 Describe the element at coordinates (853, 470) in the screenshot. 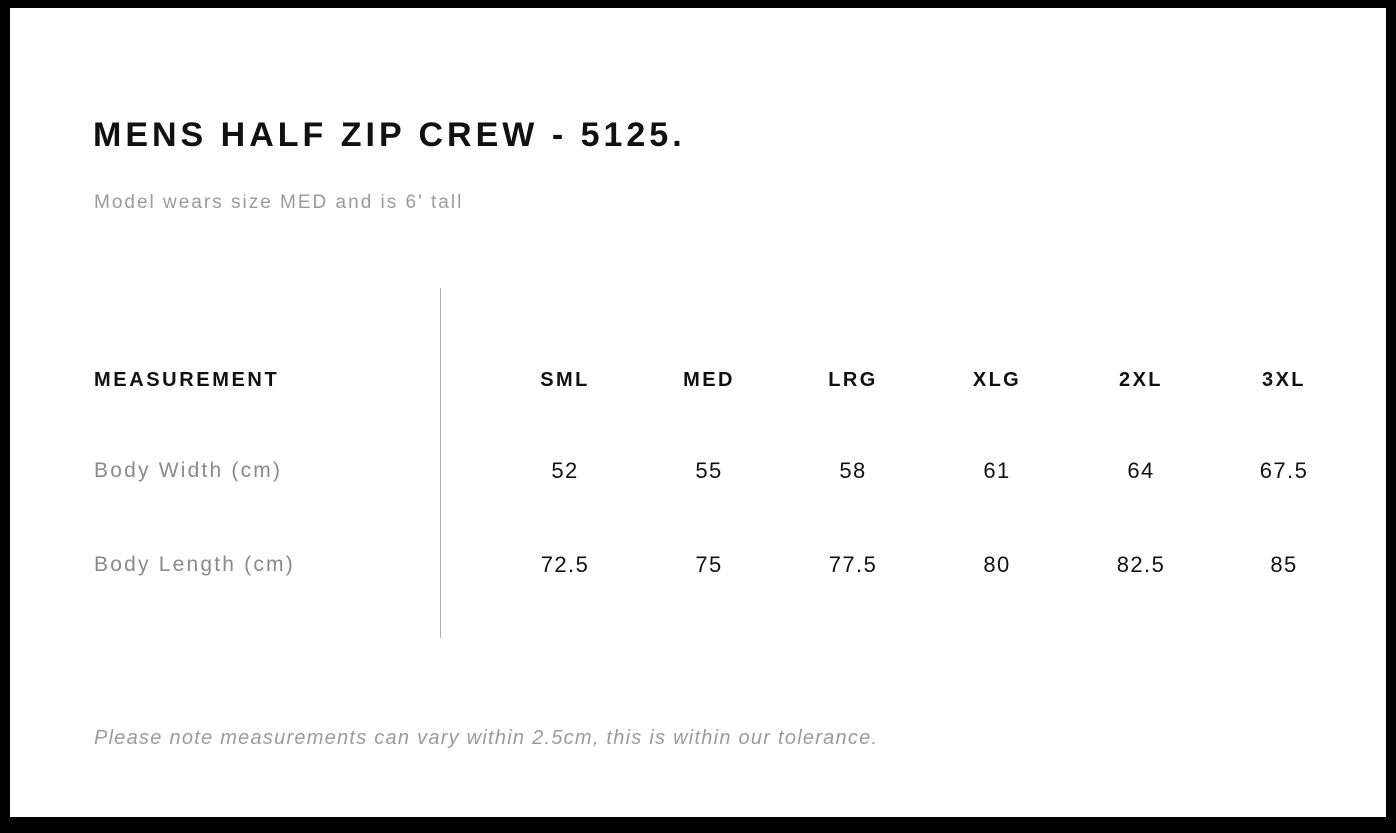

I see `cell-body-width-lrg: 58` at that location.